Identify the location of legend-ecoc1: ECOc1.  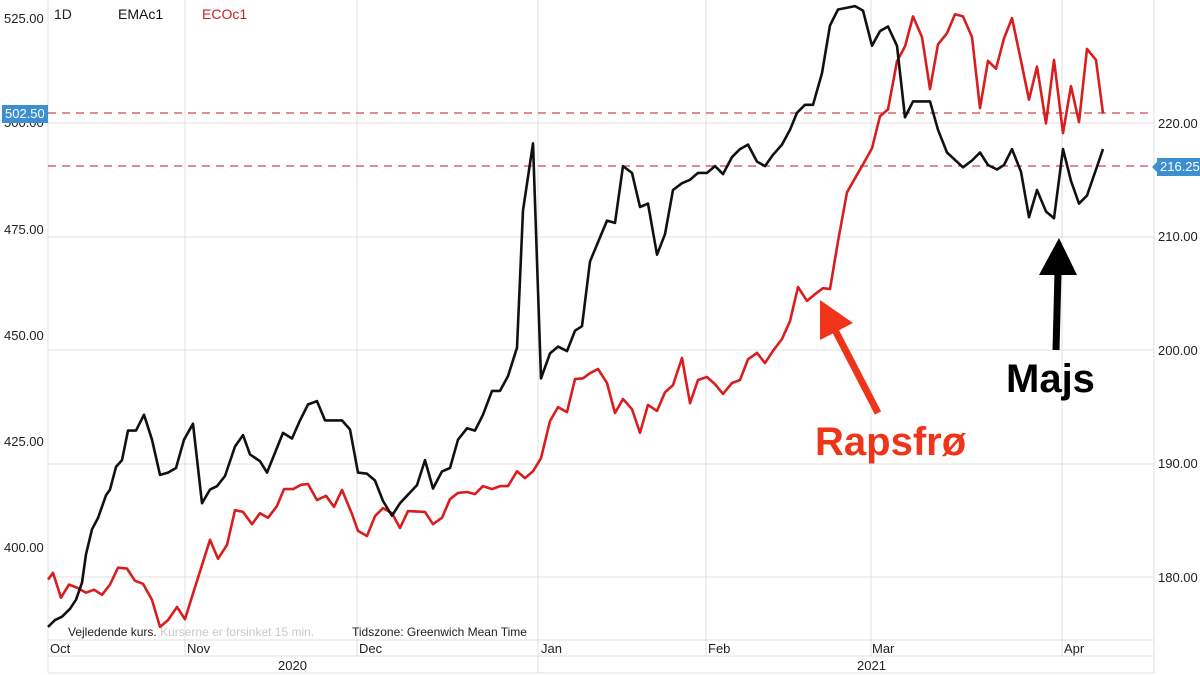
(225, 14).